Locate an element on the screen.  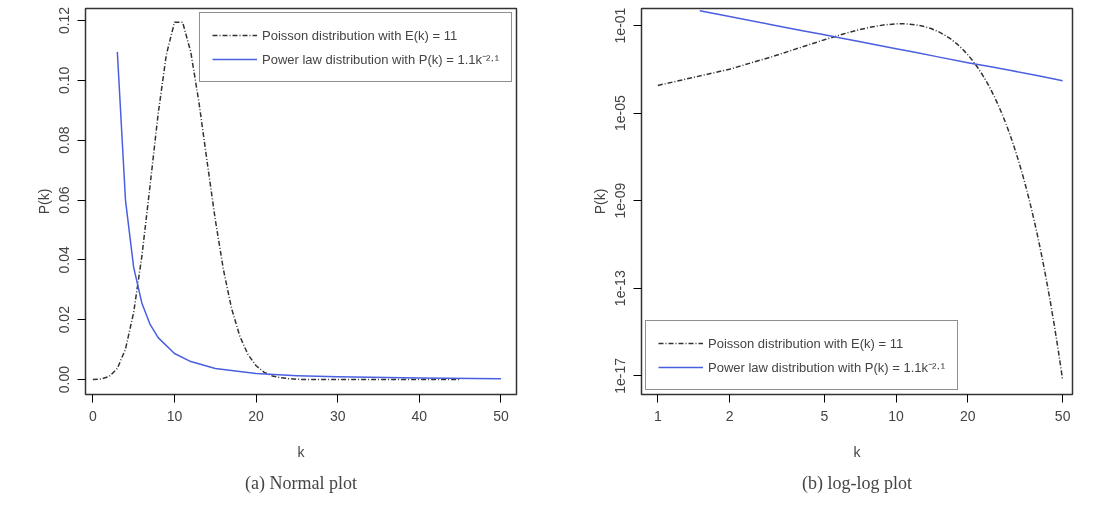
y-tick-label: 1e-01 is located at coordinates (620, 25).